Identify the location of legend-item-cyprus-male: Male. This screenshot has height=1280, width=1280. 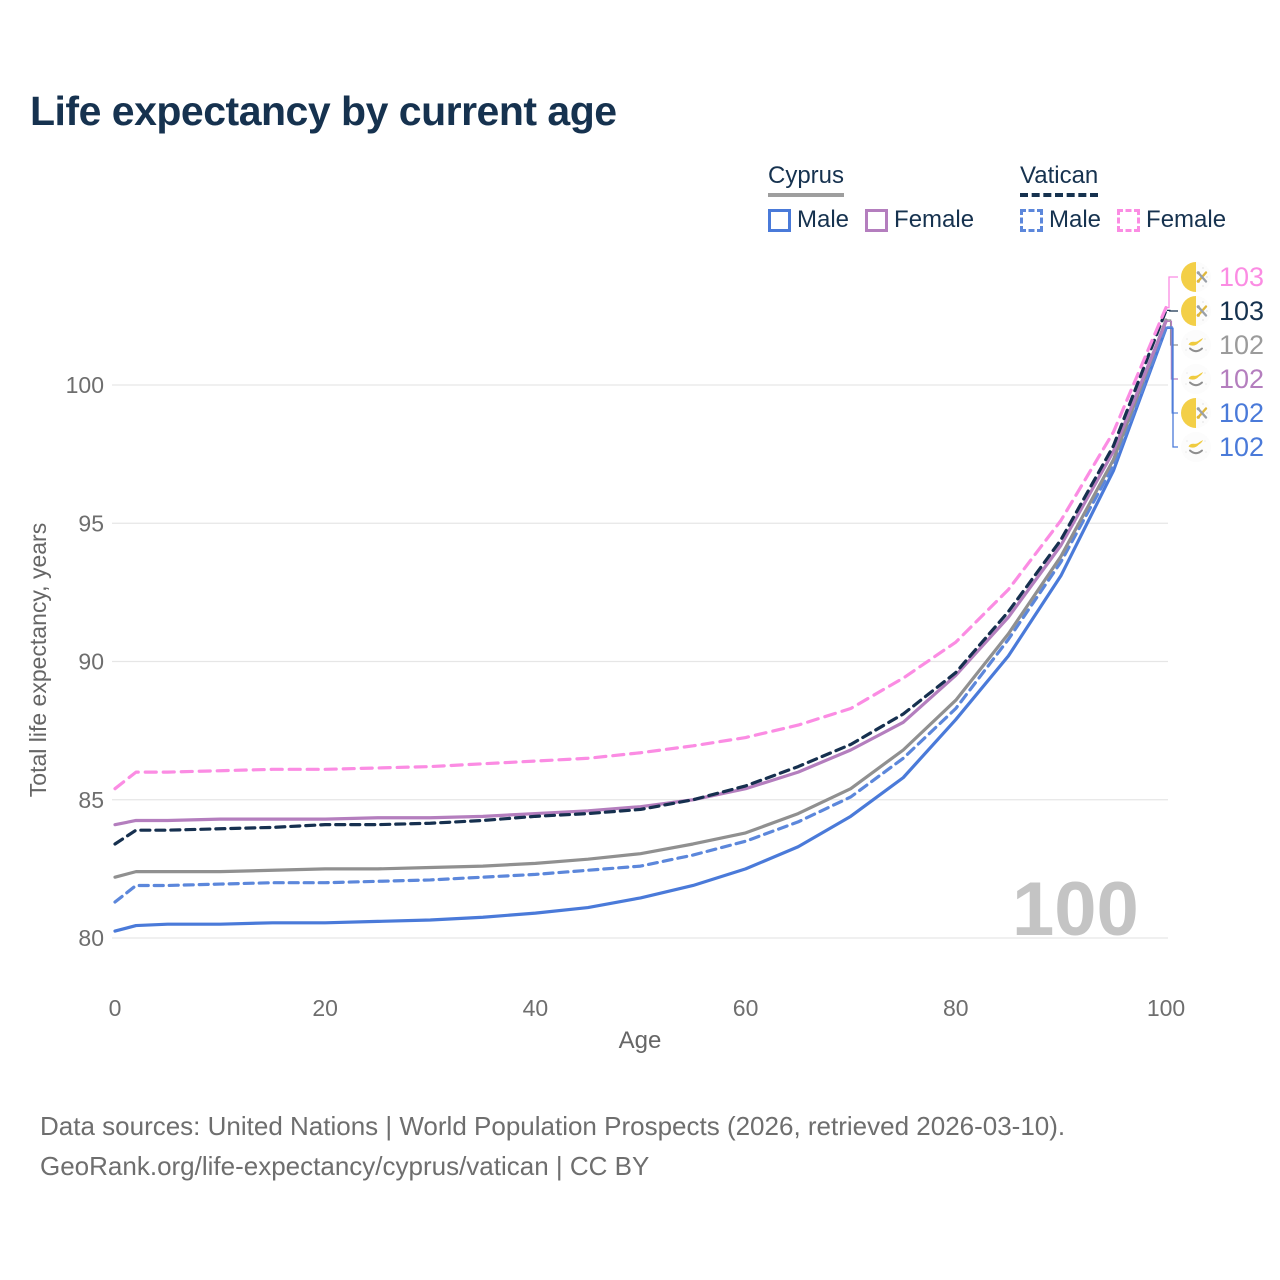
(808, 220).